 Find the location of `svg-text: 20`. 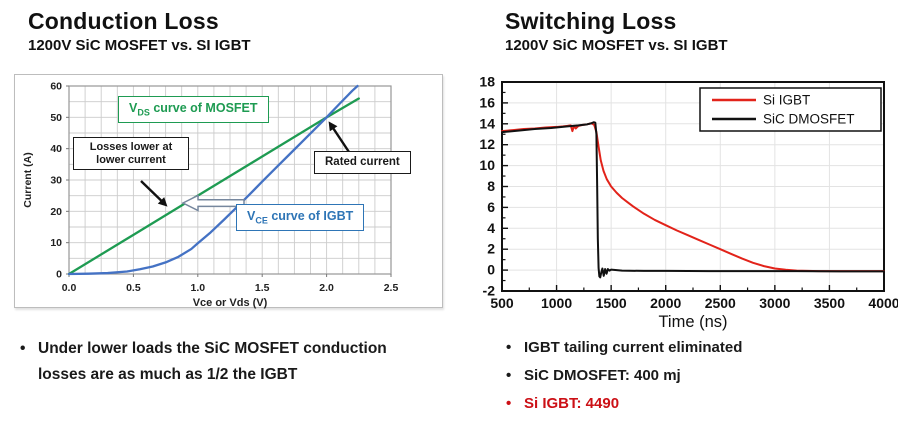

svg-text: 20 is located at coordinates (56, 212).